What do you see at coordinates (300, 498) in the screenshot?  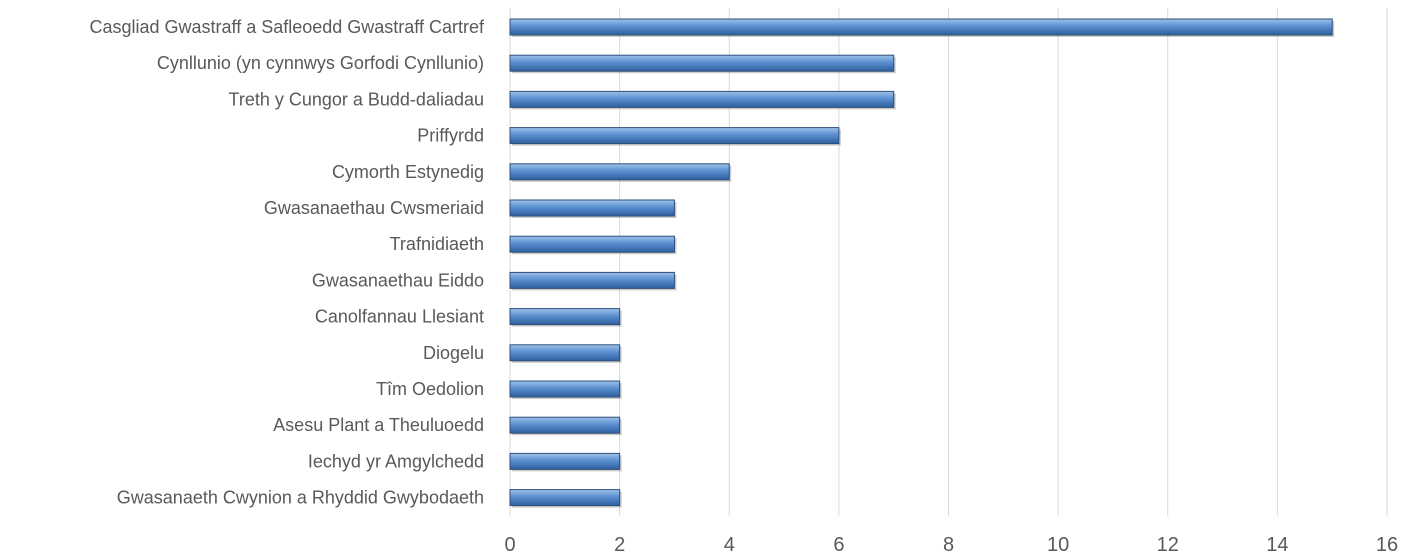 I see `category-label: Gwasanaeth Cwynion a Rhyddid Gwybodaeth` at bounding box center [300, 498].